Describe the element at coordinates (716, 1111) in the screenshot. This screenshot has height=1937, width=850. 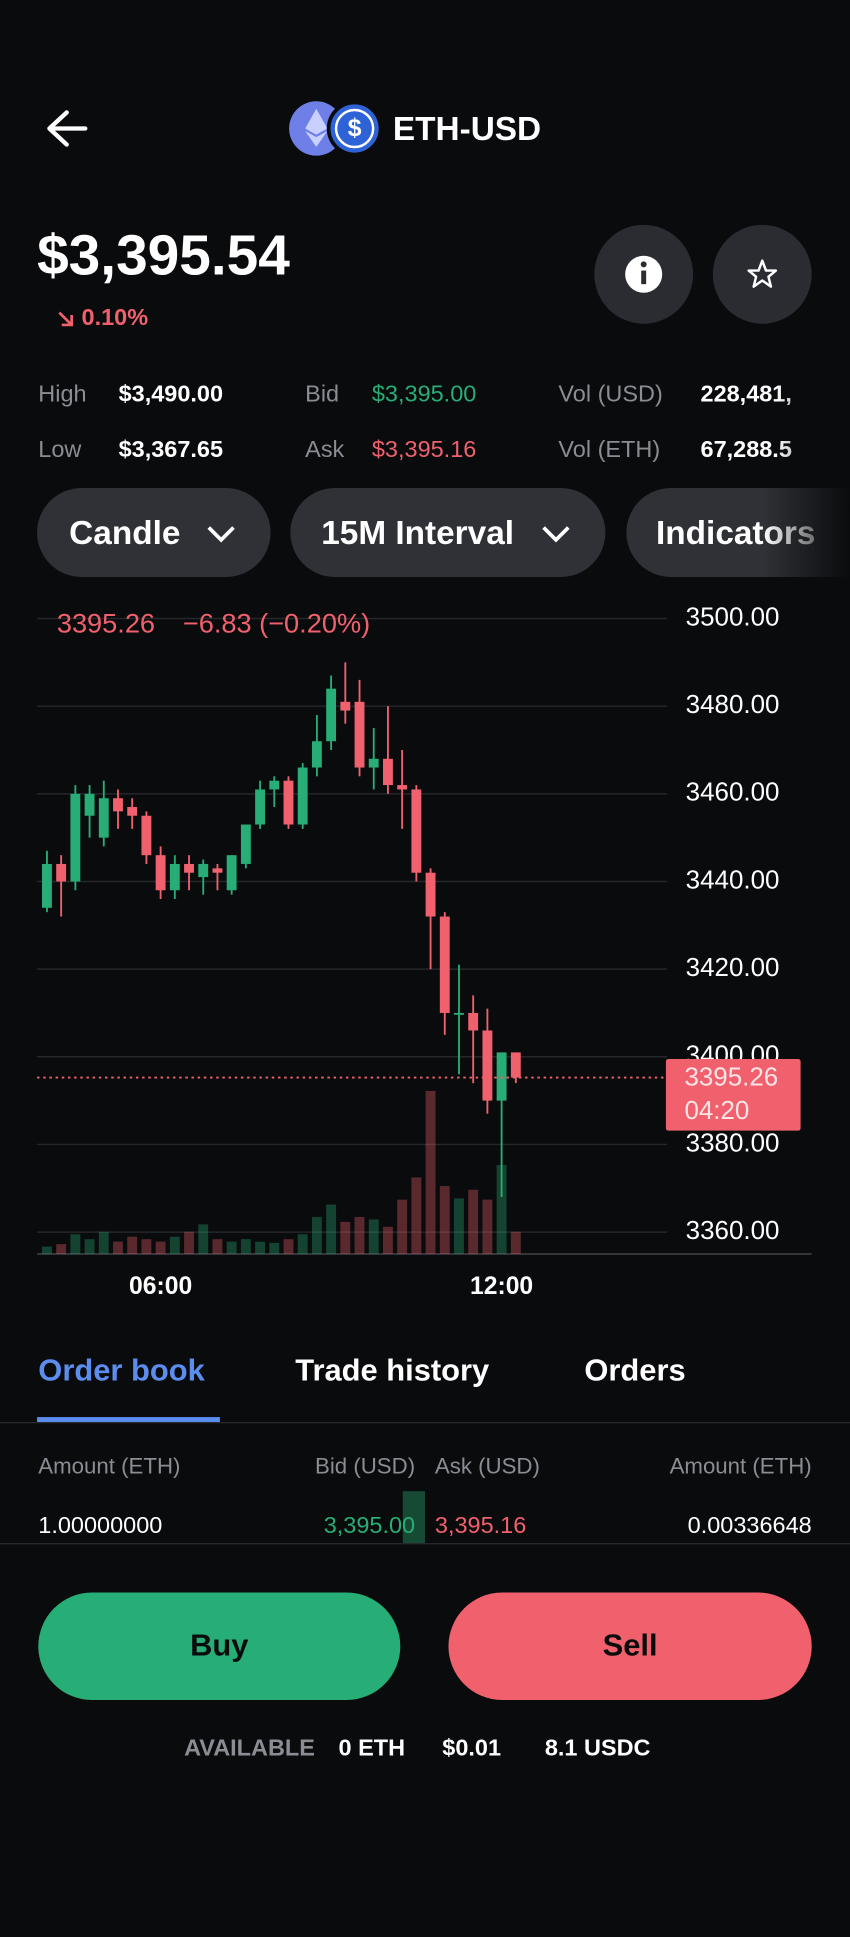
I see `countdown-label: 04:20` at that location.